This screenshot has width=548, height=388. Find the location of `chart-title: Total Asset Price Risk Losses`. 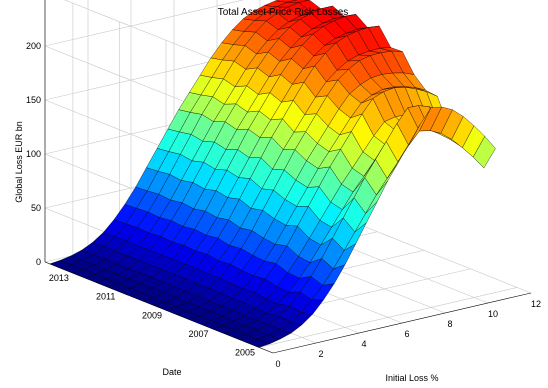

chart-title: Total Asset Price Risk Losses is located at coordinates (283, 12).